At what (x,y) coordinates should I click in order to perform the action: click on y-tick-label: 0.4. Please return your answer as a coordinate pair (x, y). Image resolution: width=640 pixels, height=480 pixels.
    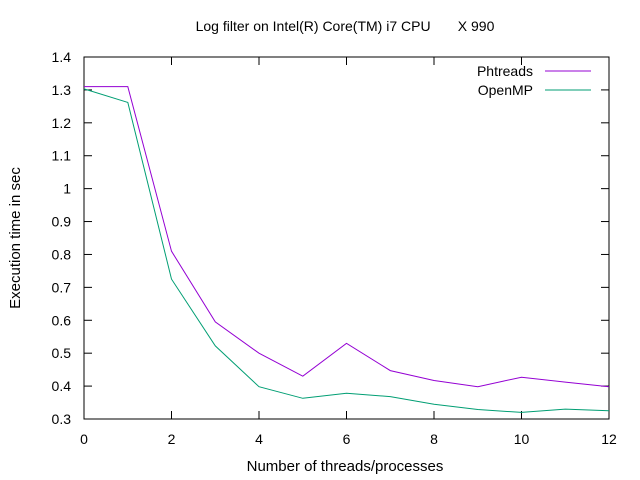
    Looking at the image, I should click on (62, 386).